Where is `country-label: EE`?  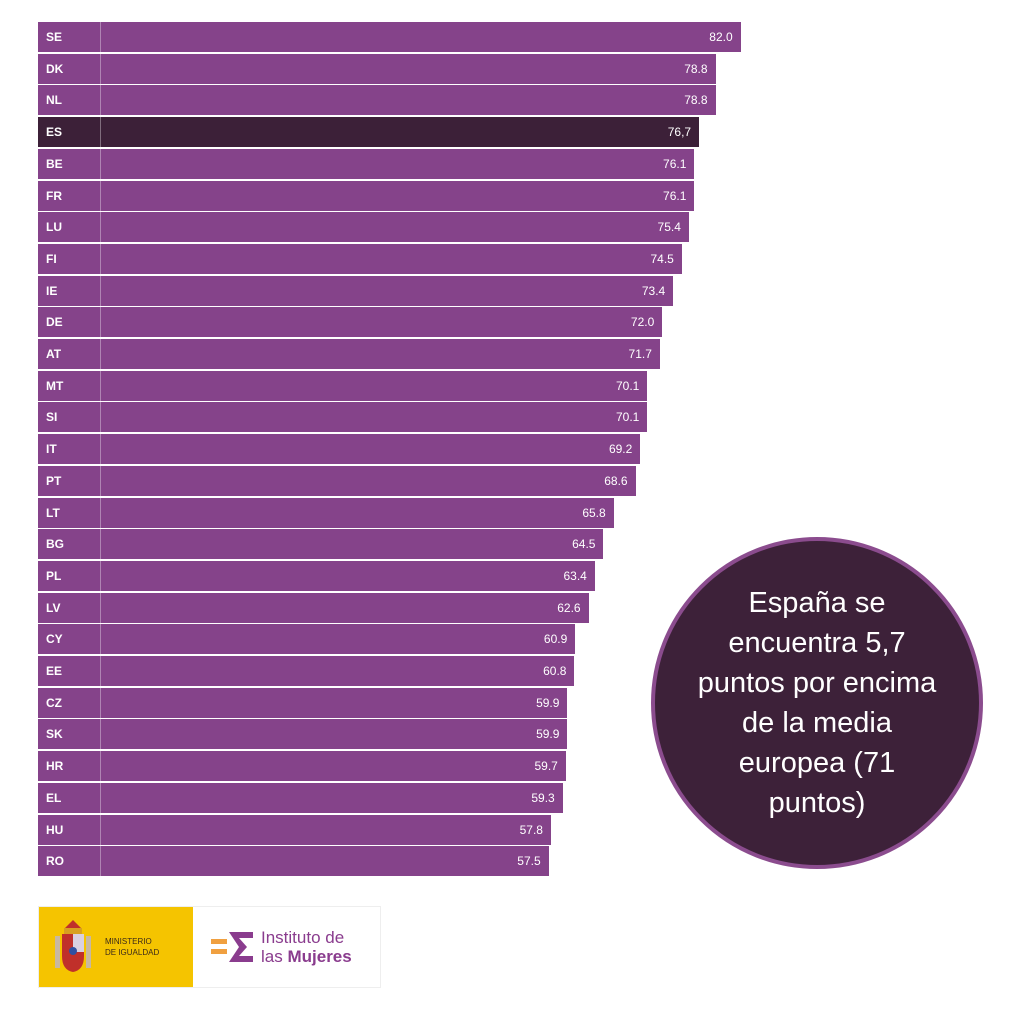
country-label: EE is located at coordinates (54, 671).